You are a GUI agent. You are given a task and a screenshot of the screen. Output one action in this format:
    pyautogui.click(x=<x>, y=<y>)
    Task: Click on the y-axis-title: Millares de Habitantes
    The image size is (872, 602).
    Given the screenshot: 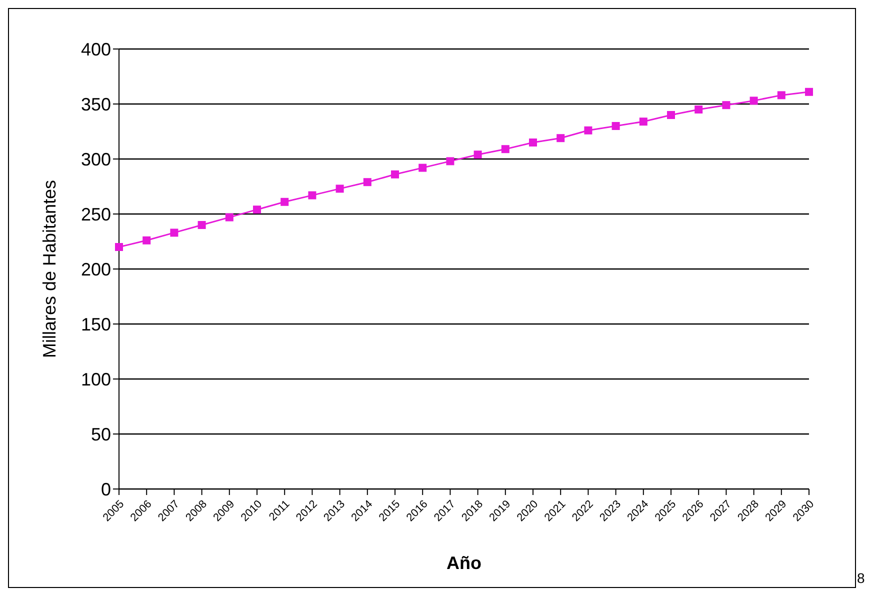 What is the action you would take?
    pyautogui.click(x=49, y=269)
    